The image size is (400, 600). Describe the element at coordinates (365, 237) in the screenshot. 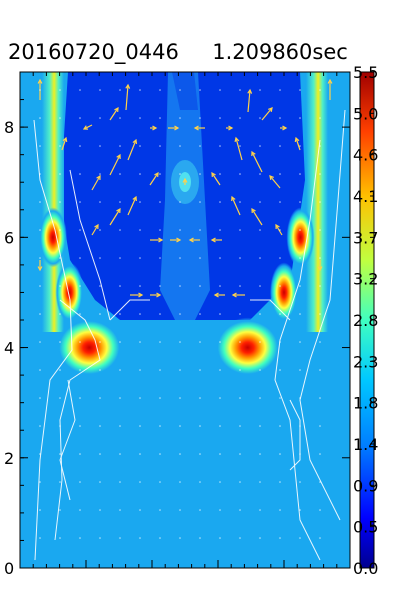

I see `colorbar-label: 3.7` at that location.